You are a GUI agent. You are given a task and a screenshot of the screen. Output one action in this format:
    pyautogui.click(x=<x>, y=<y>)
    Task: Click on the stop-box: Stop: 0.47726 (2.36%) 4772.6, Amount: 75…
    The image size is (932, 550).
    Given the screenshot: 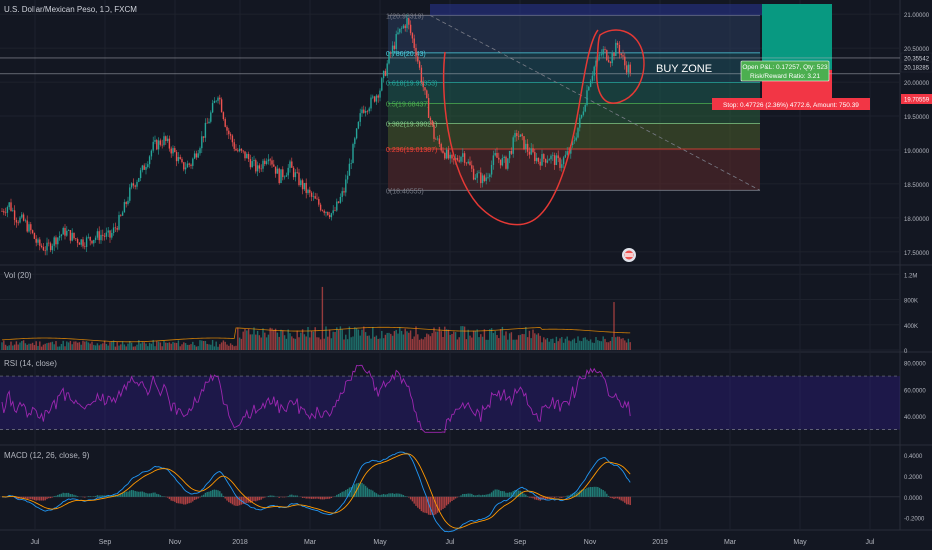 What is the action you would take?
    pyautogui.click(x=791, y=104)
    